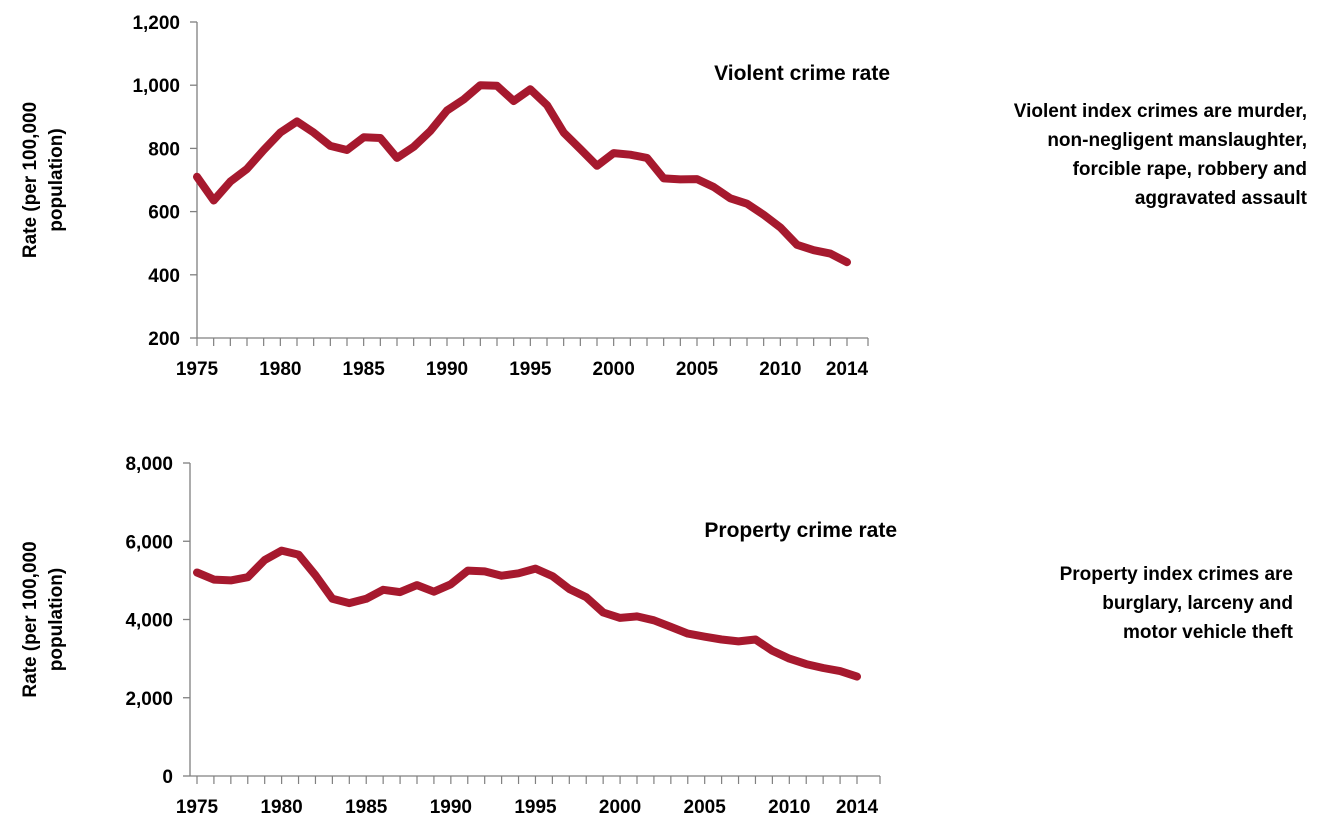 The image size is (1325, 820). I want to click on property-x-tick-label: 1985, so click(366, 807).